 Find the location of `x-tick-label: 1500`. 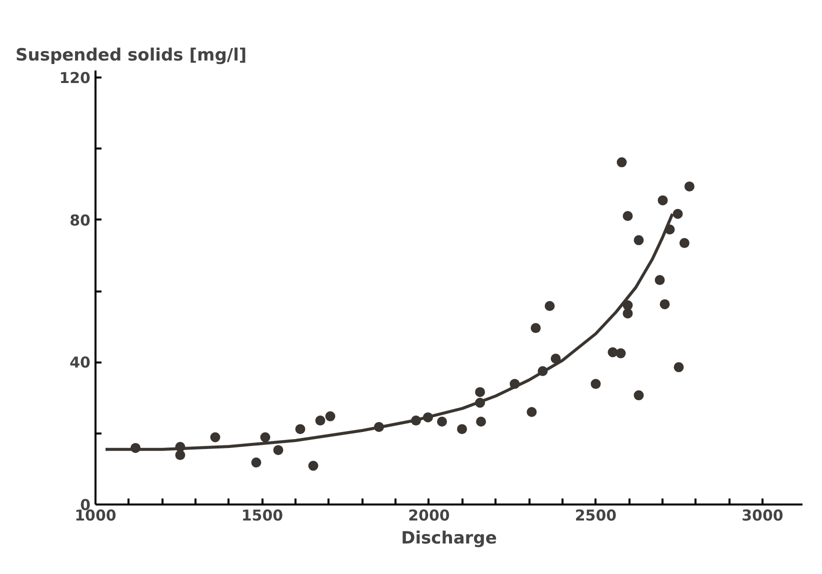

x-tick-label: 1500 is located at coordinates (262, 515).